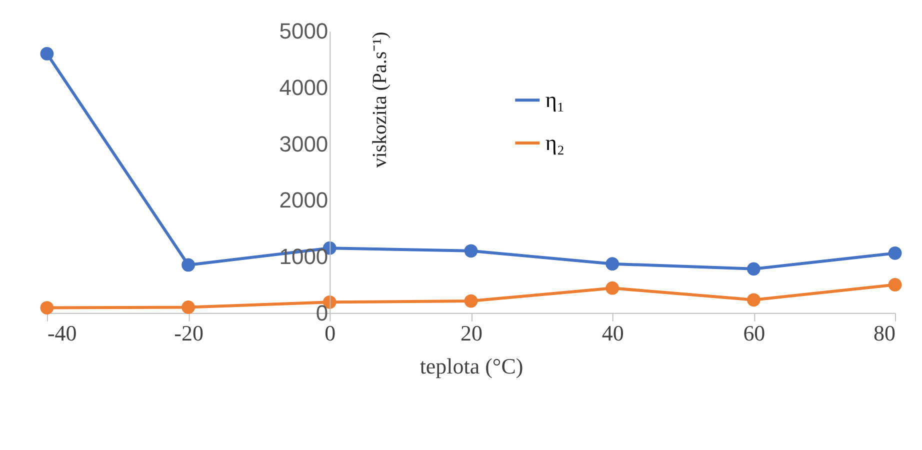 This screenshot has width=922, height=450. What do you see at coordinates (303, 143) in the screenshot?
I see `y-tick-label: 3000` at bounding box center [303, 143].